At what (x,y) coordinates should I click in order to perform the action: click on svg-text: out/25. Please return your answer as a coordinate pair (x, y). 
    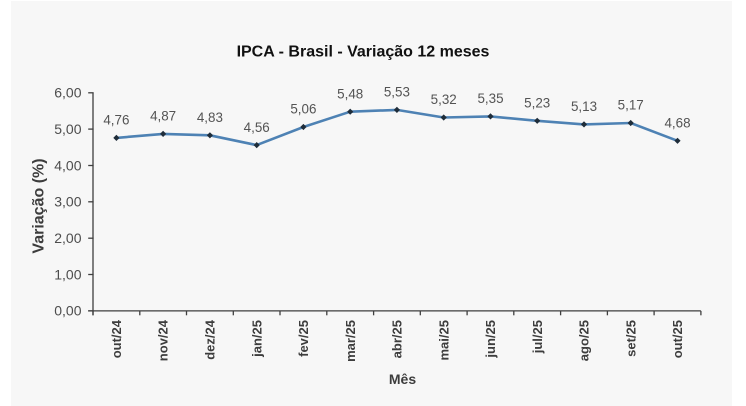
    Looking at the image, I should click on (677, 339).